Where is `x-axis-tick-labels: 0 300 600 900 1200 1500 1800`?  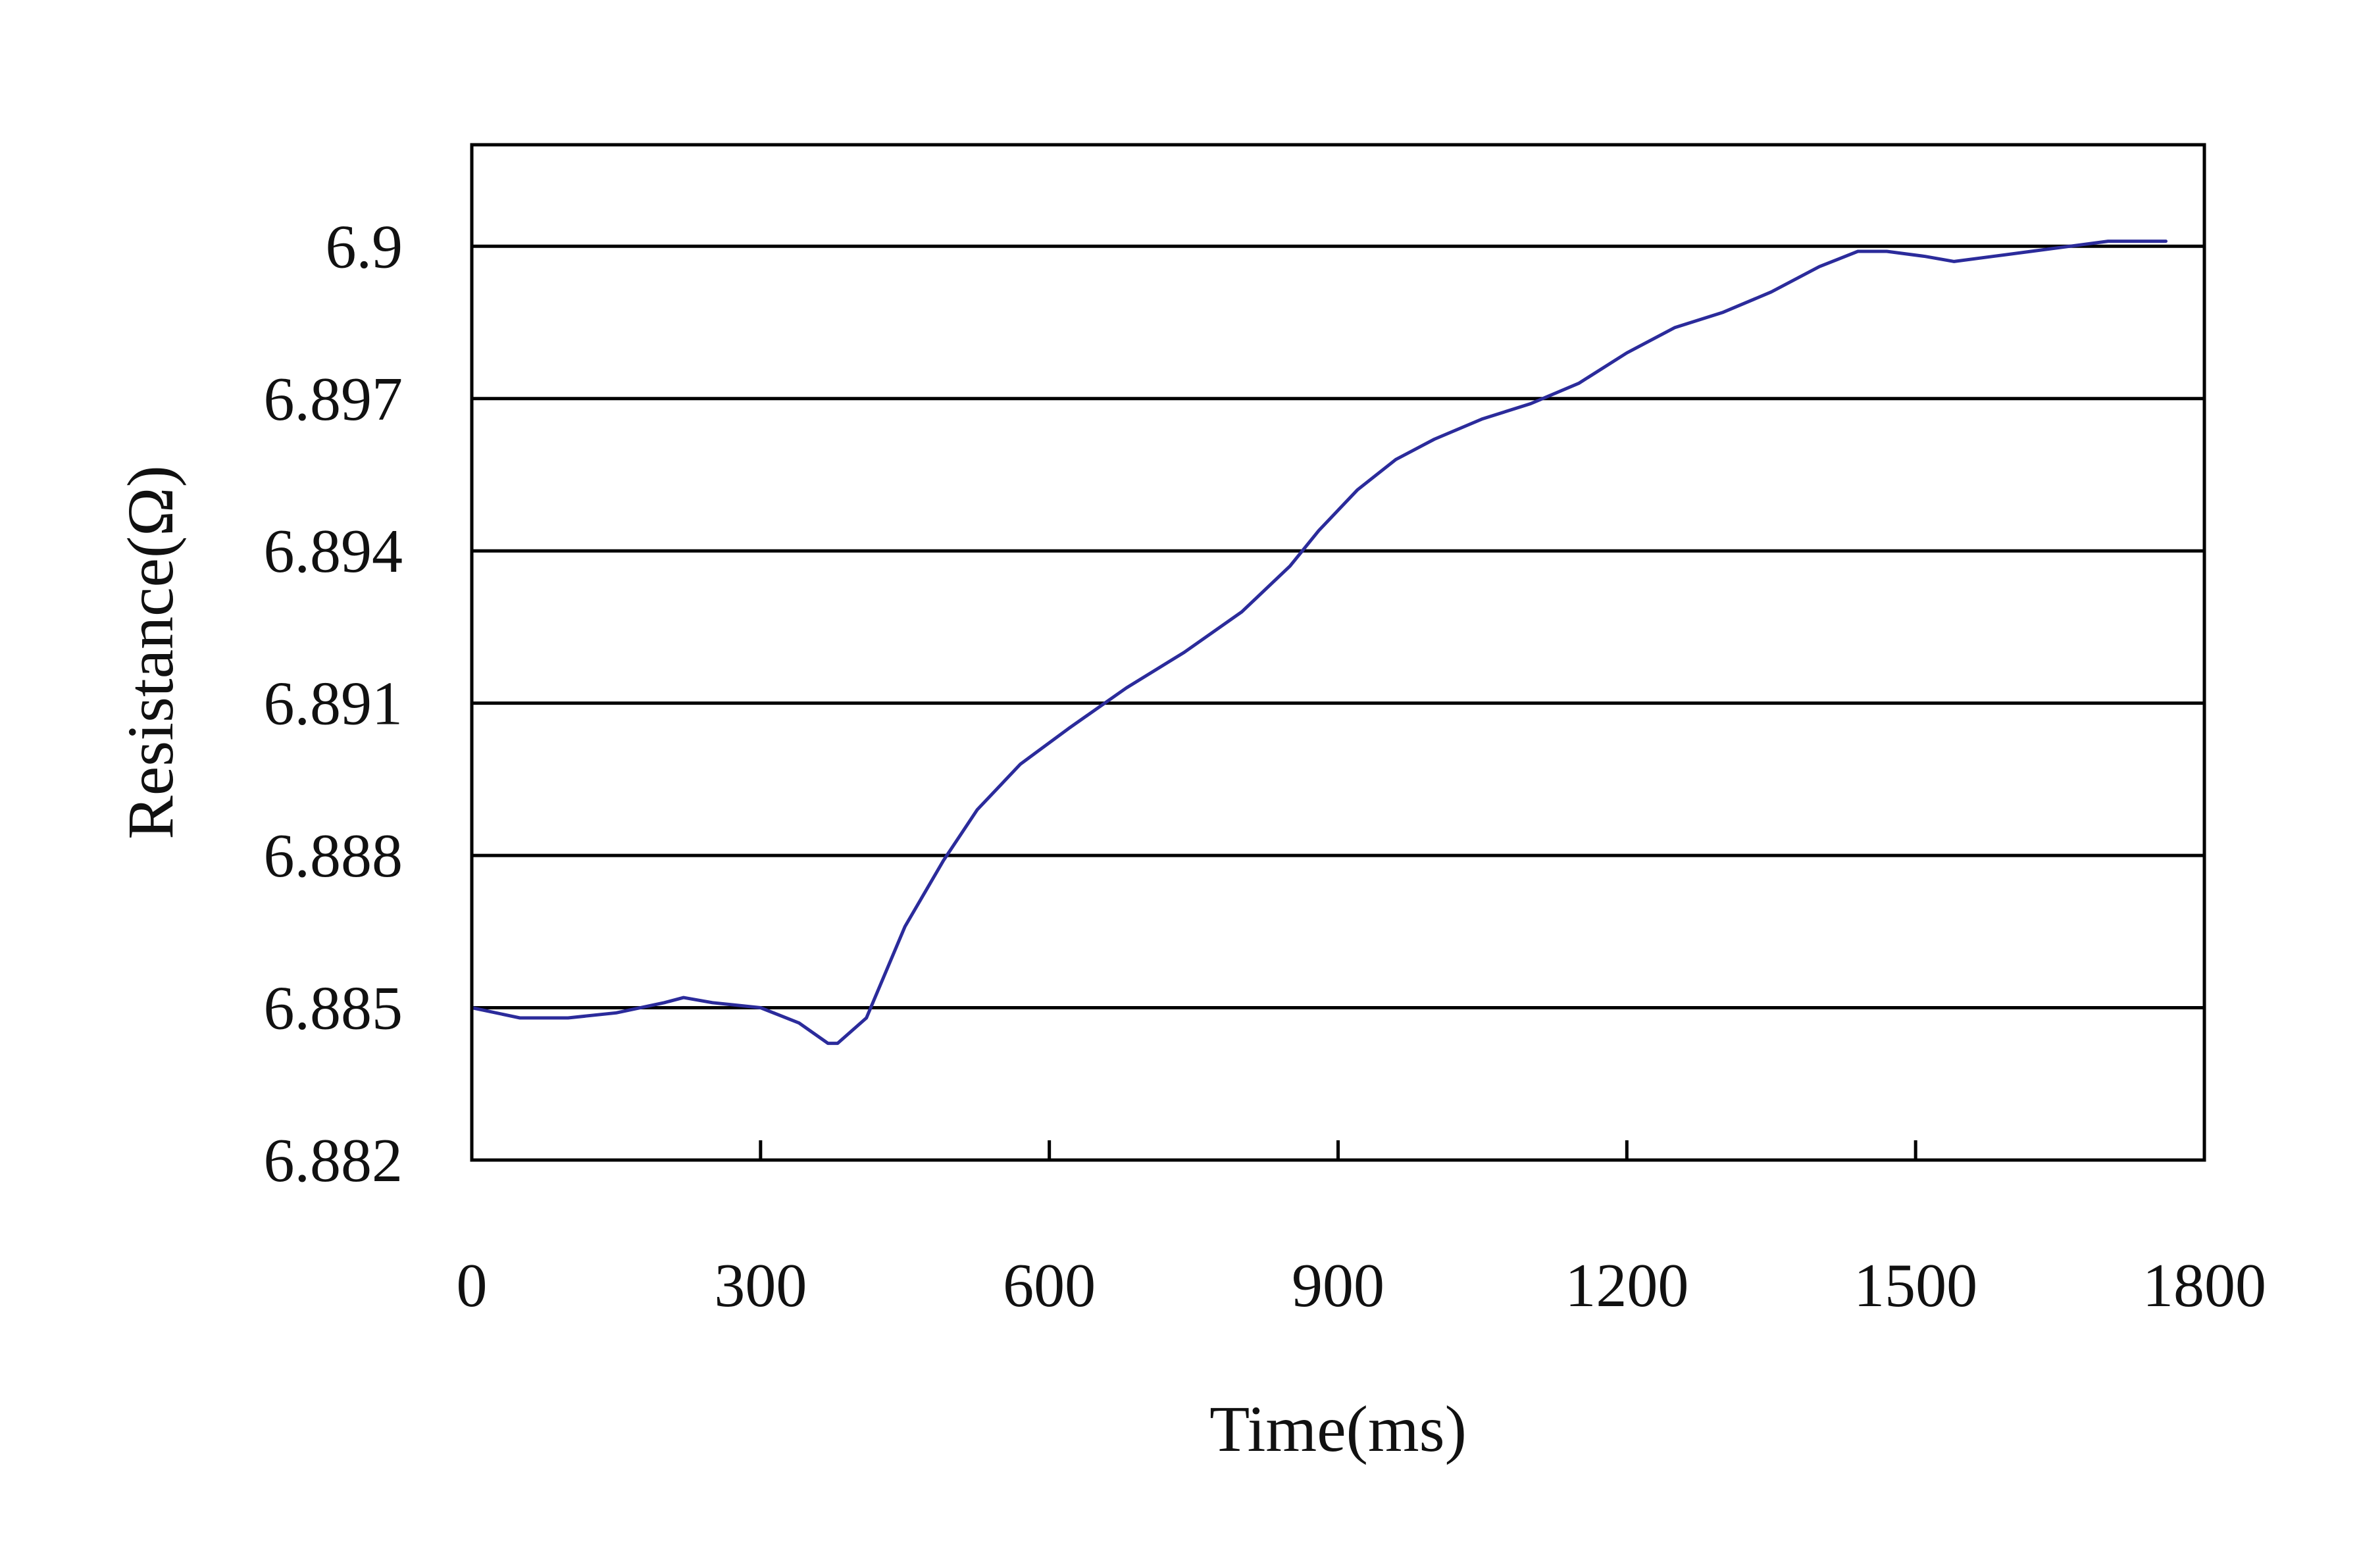
x-axis-tick-labels: 0 300 600 900 1200 1500 1800 is located at coordinates (1362, 1286).